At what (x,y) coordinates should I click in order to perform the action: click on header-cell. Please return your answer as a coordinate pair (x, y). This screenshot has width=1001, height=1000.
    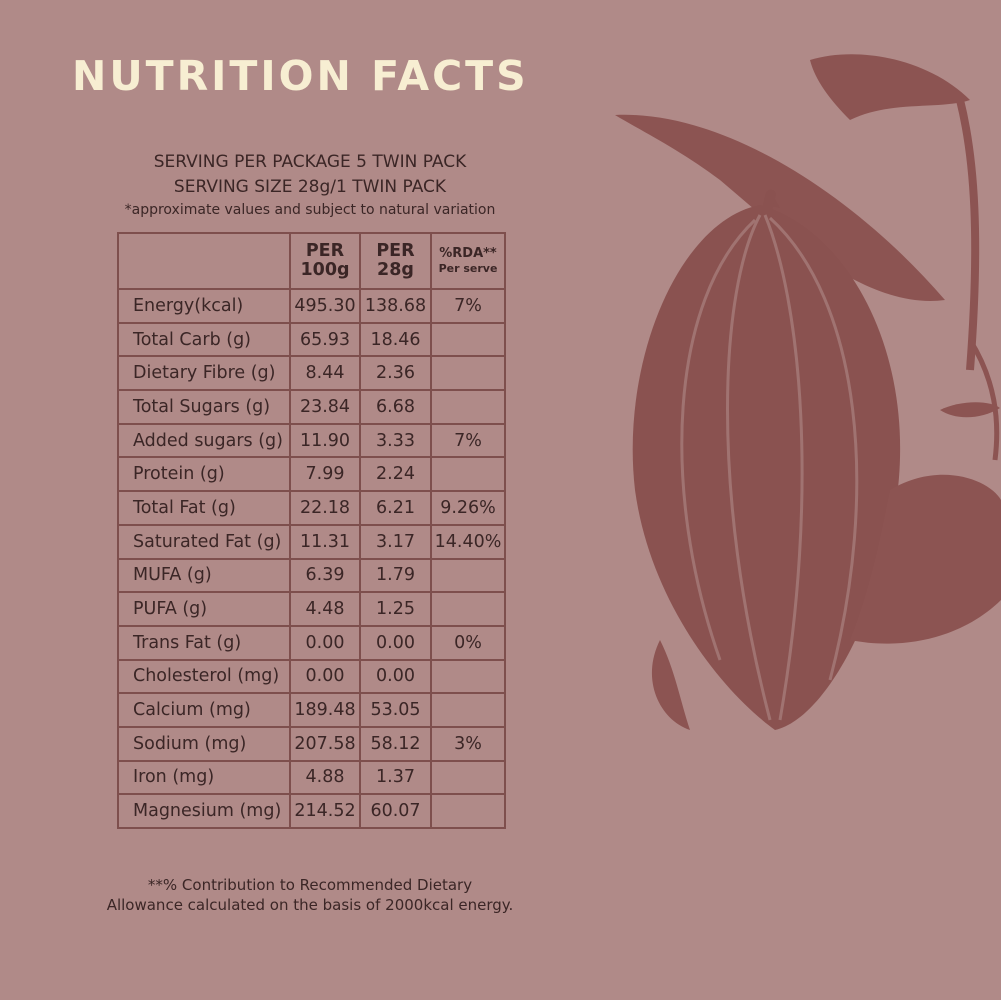
    Looking at the image, I should click on (204, 261).